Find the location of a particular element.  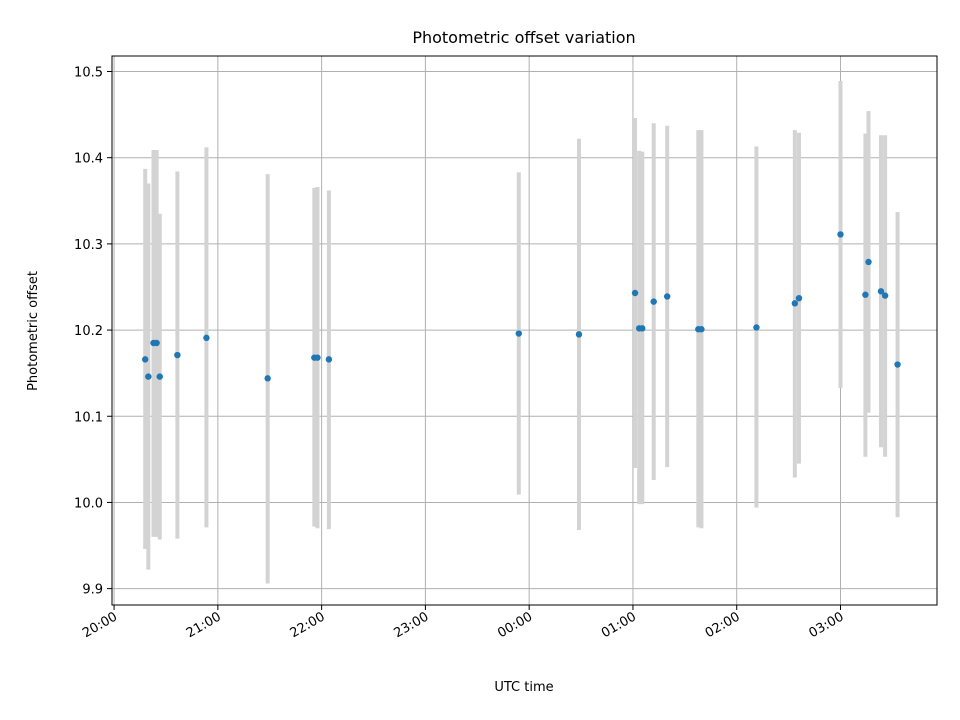

y-tick-label: 10.3 is located at coordinates (88, 245).